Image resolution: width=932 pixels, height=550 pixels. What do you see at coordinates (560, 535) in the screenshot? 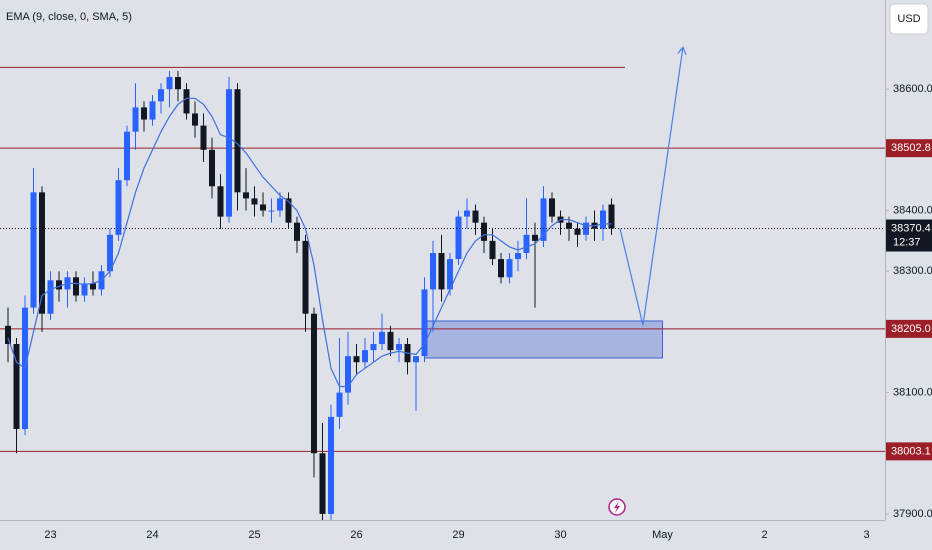
I see `x-tick-label: 30` at bounding box center [560, 535].